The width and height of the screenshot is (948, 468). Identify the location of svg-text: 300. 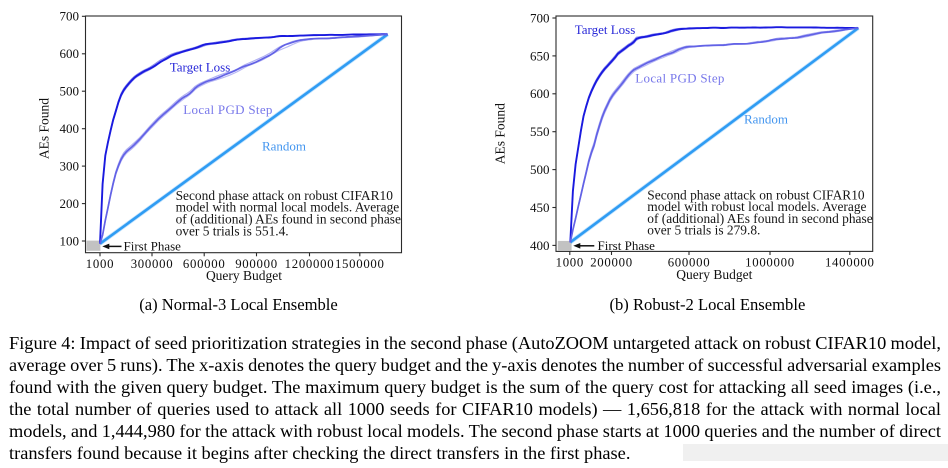
(70, 166).